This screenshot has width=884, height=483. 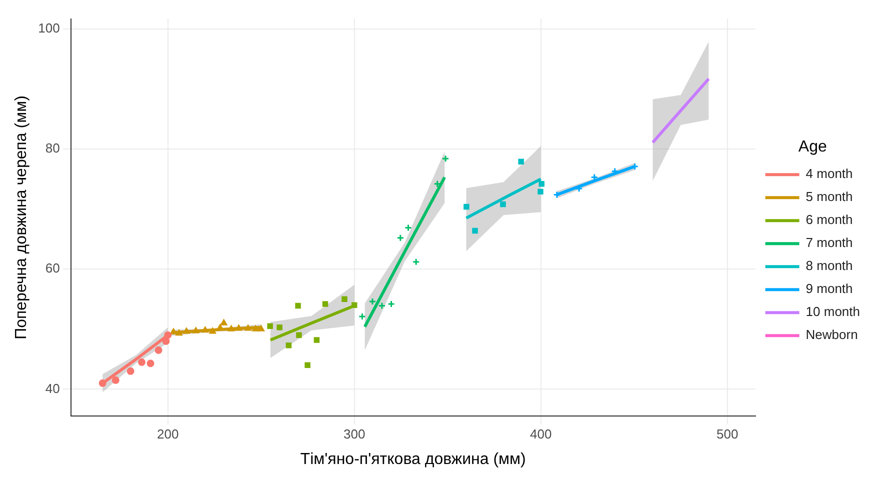 I want to click on y-tick-label: 80, so click(x=52, y=148).